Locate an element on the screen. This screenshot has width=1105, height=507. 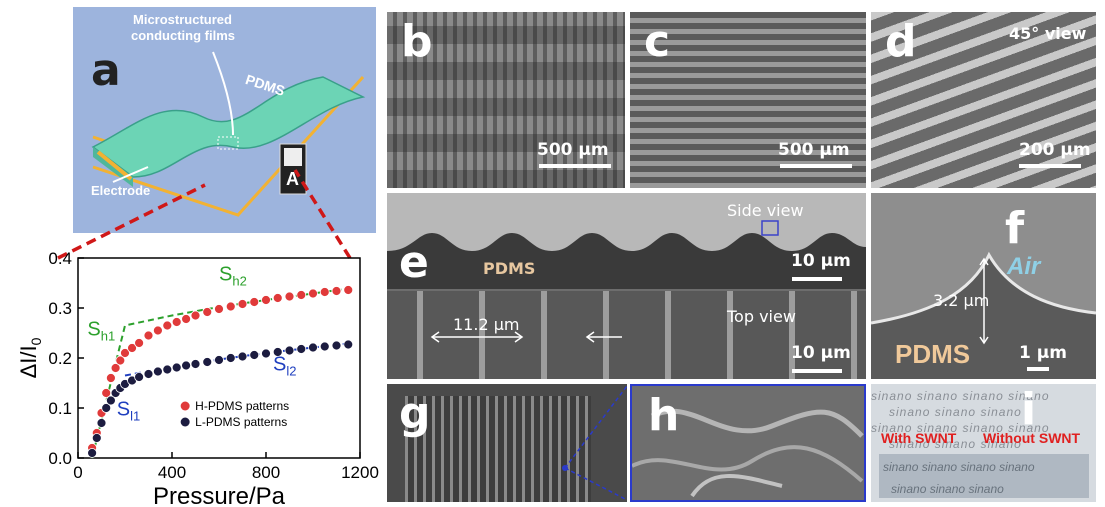
y-axis-label-main: ΔI/I is located at coordinates (28, 361).